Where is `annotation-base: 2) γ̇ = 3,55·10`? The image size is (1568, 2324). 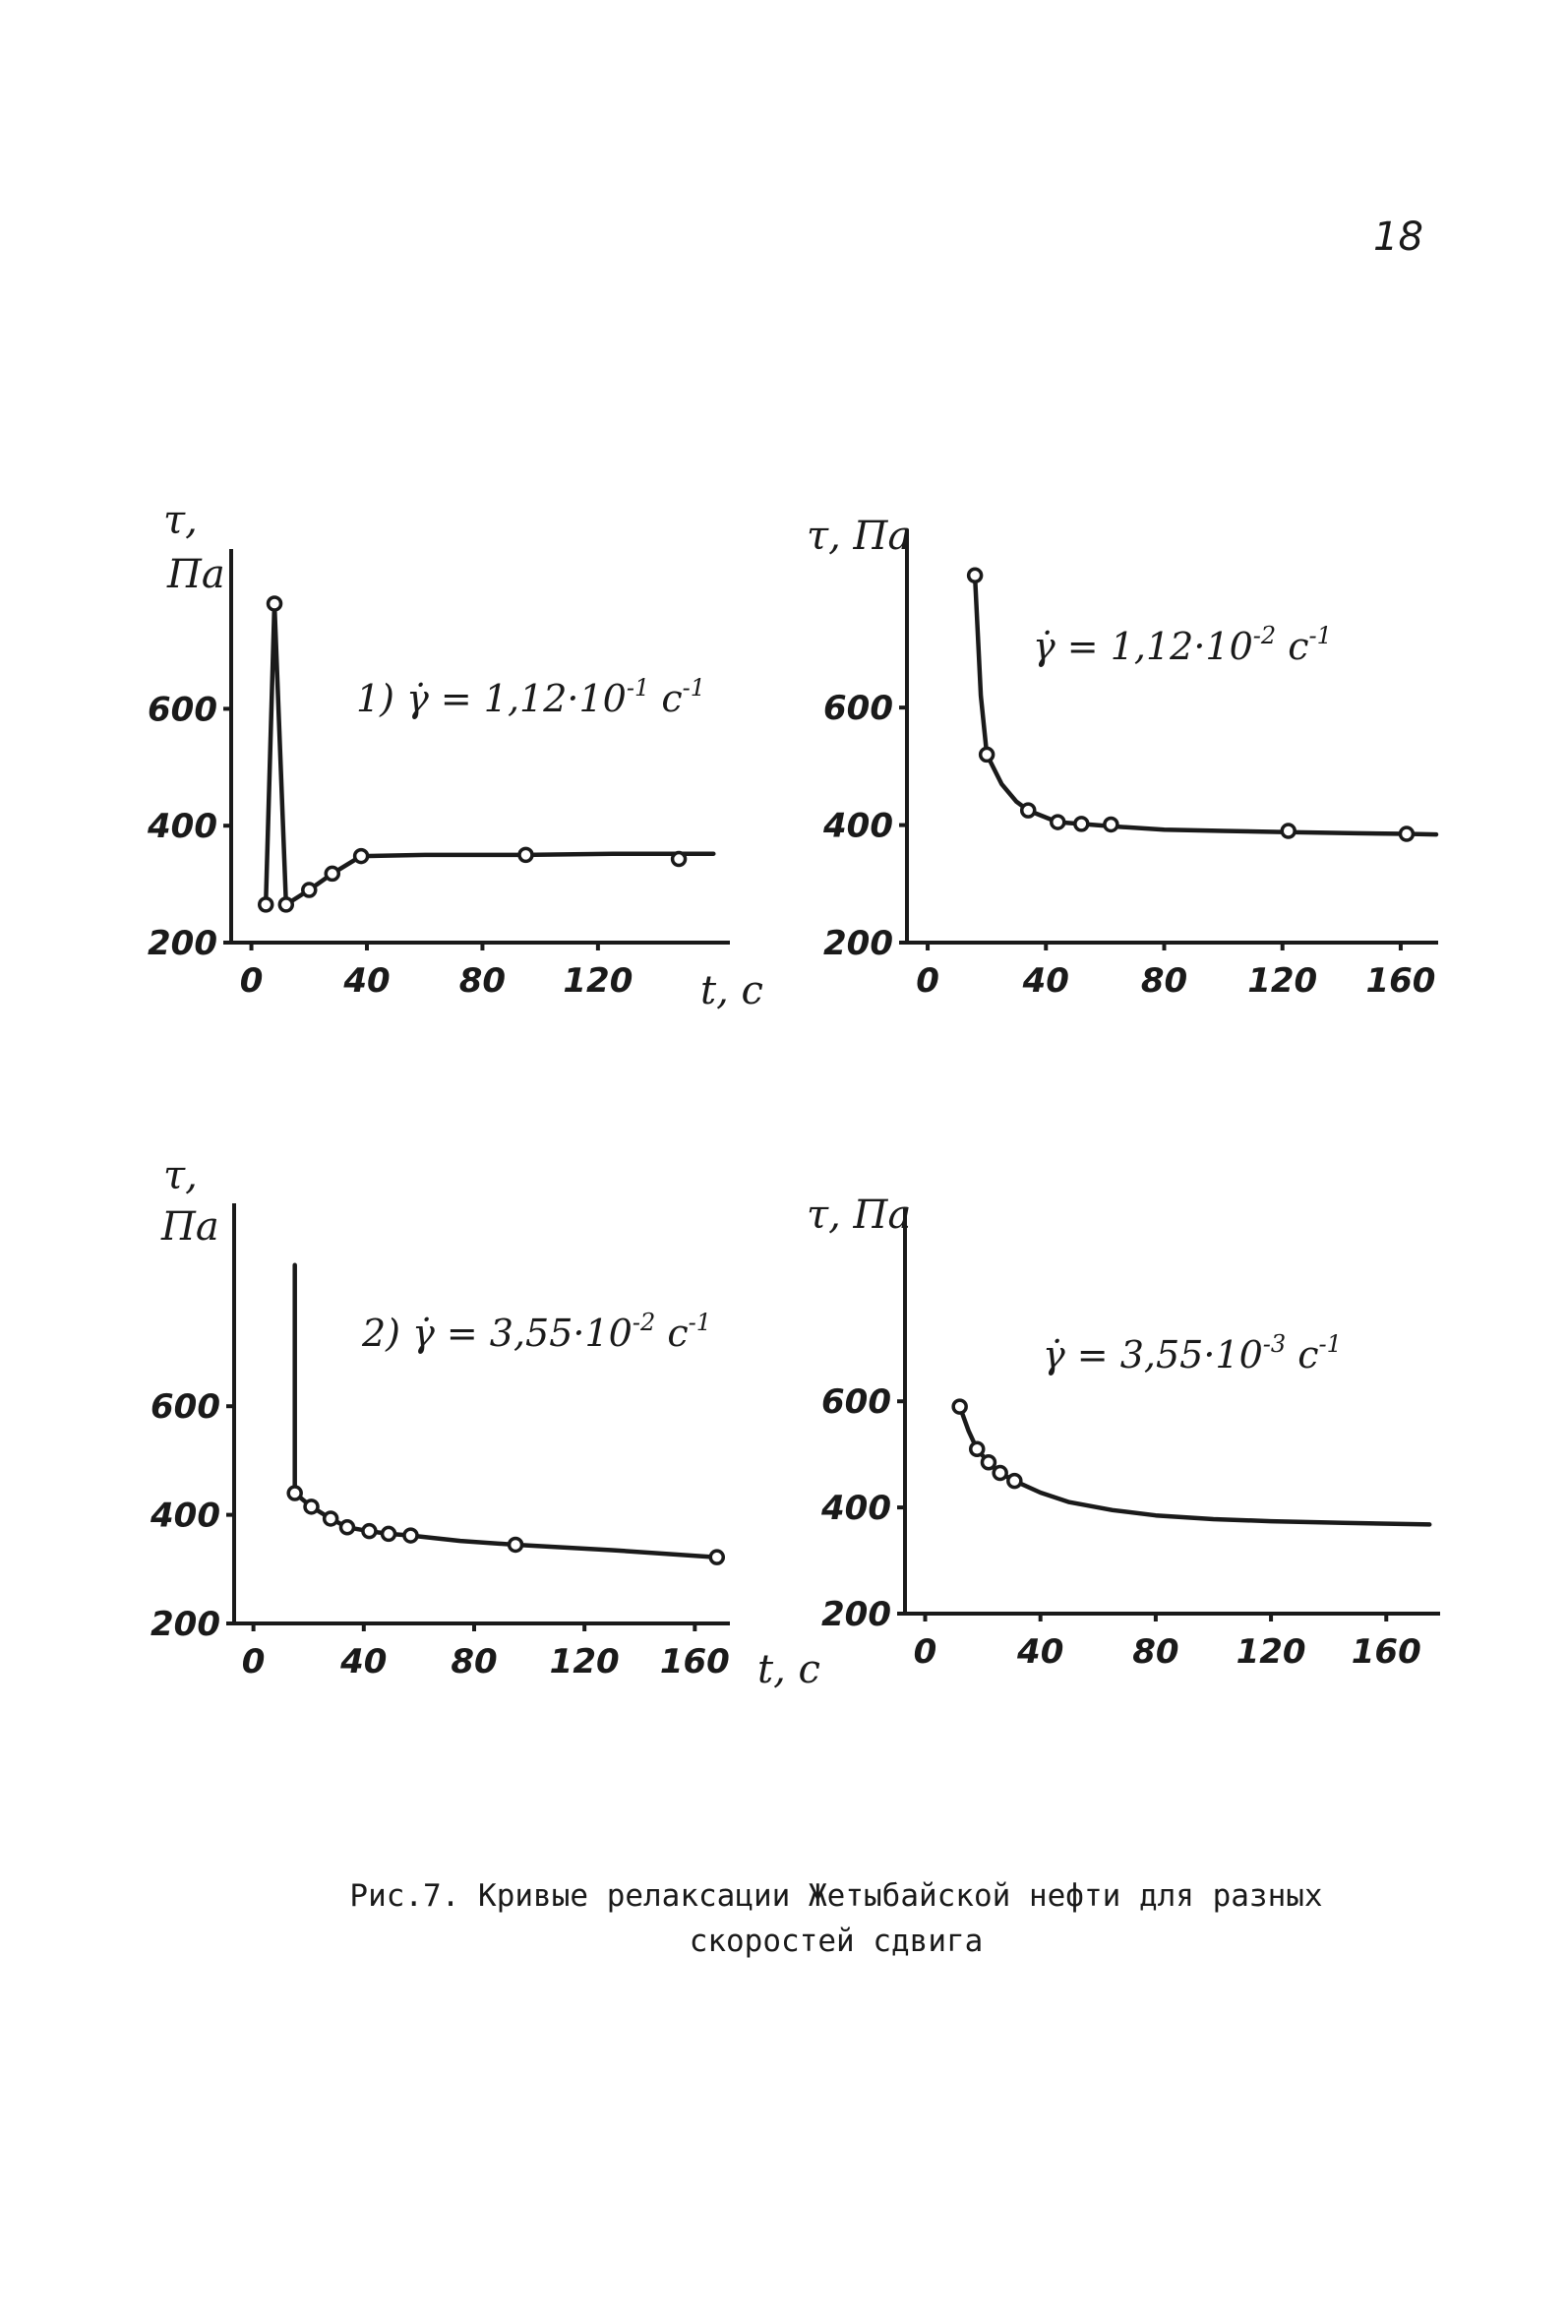 annotation-base: 2) γ̇ = 3,55·10 is located at coordinates (497, 1333).